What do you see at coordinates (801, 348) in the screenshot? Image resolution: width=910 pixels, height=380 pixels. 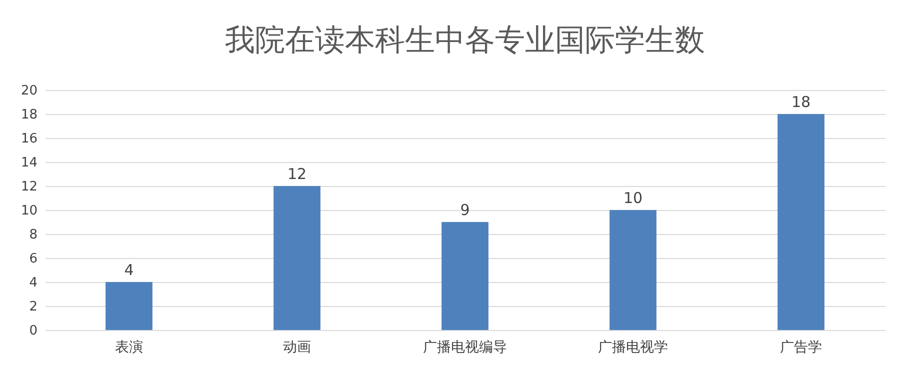 I see `x-tick-label: 广告学` at bounding box center [801, 348].